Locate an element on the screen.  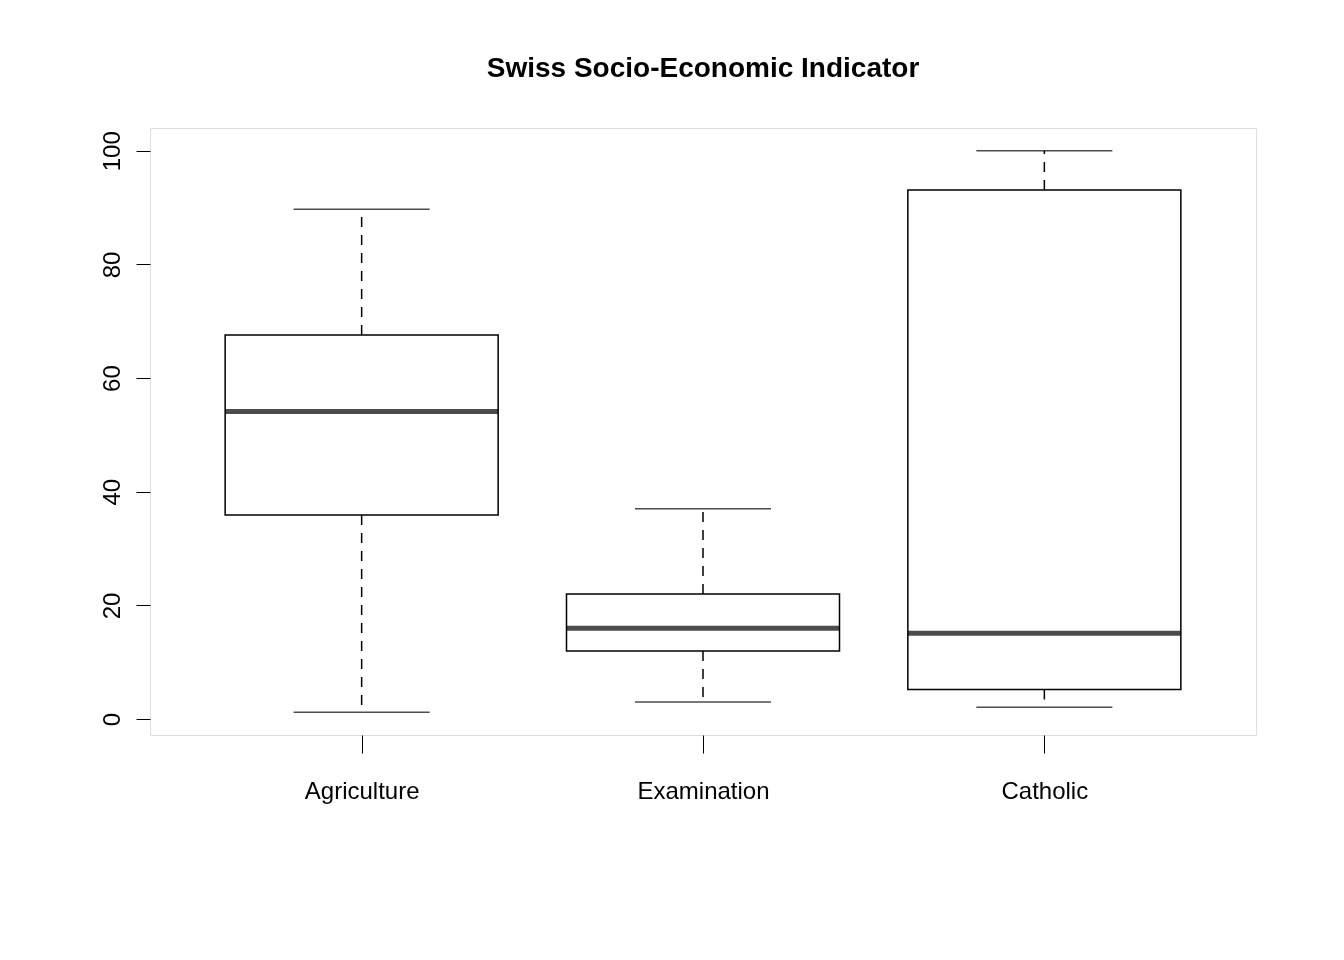
x-tick-label: Catholic is located at coordinates (1045, 790).